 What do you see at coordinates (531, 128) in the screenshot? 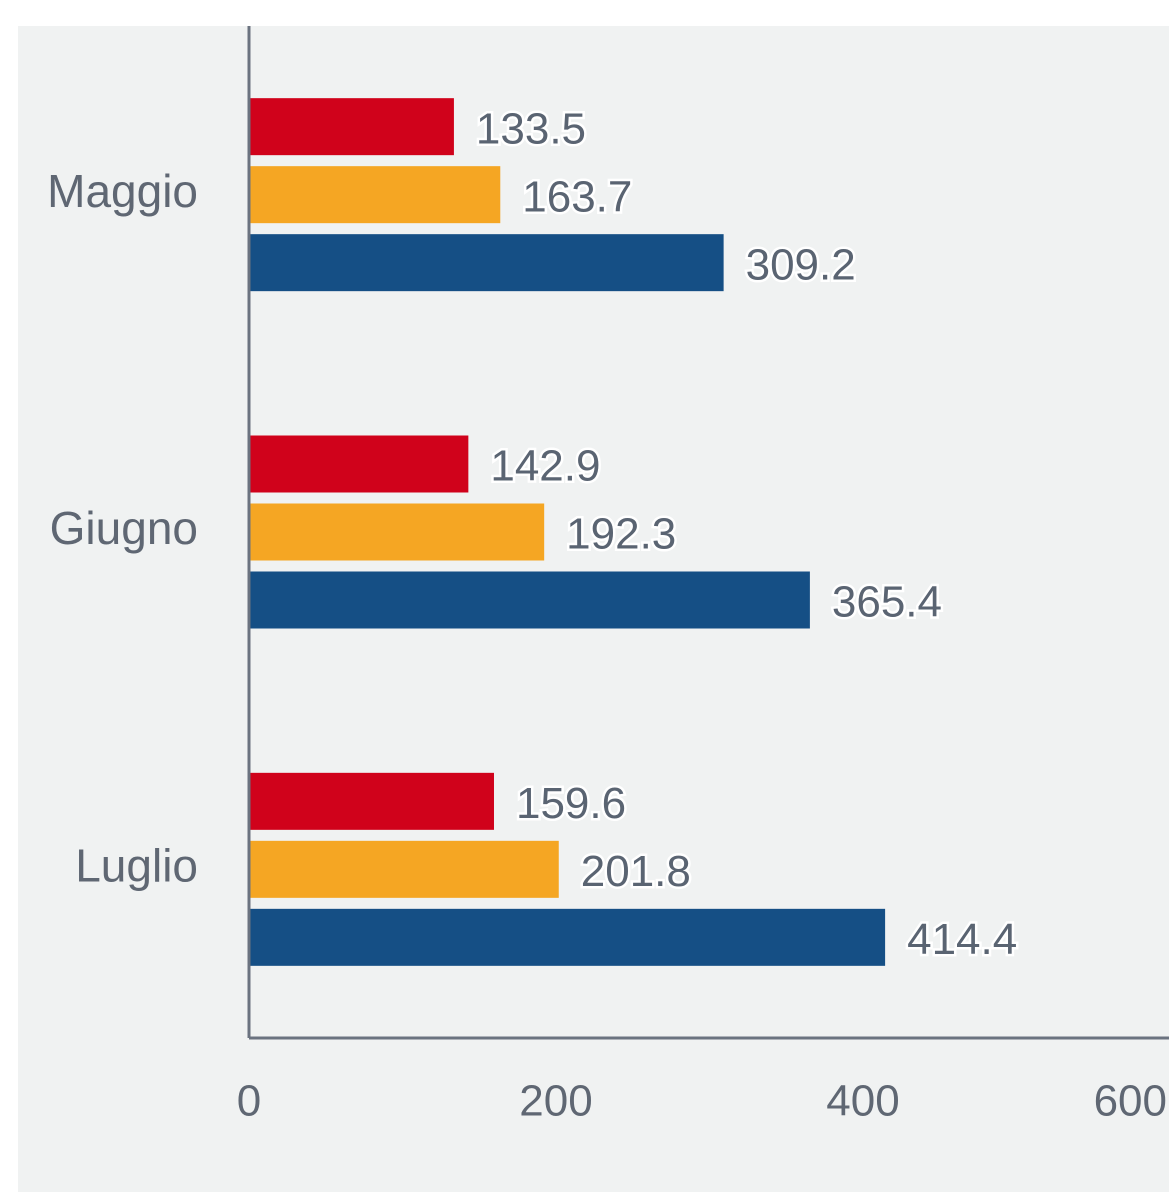
I see `value-label: 133.5` at bounding box center [531, 128].